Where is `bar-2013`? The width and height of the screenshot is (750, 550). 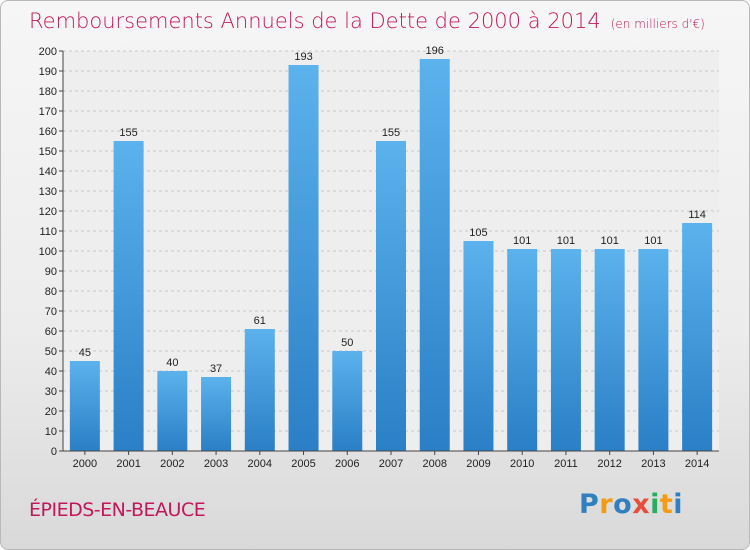
bar-2013 is located at coordinates (653, 350).